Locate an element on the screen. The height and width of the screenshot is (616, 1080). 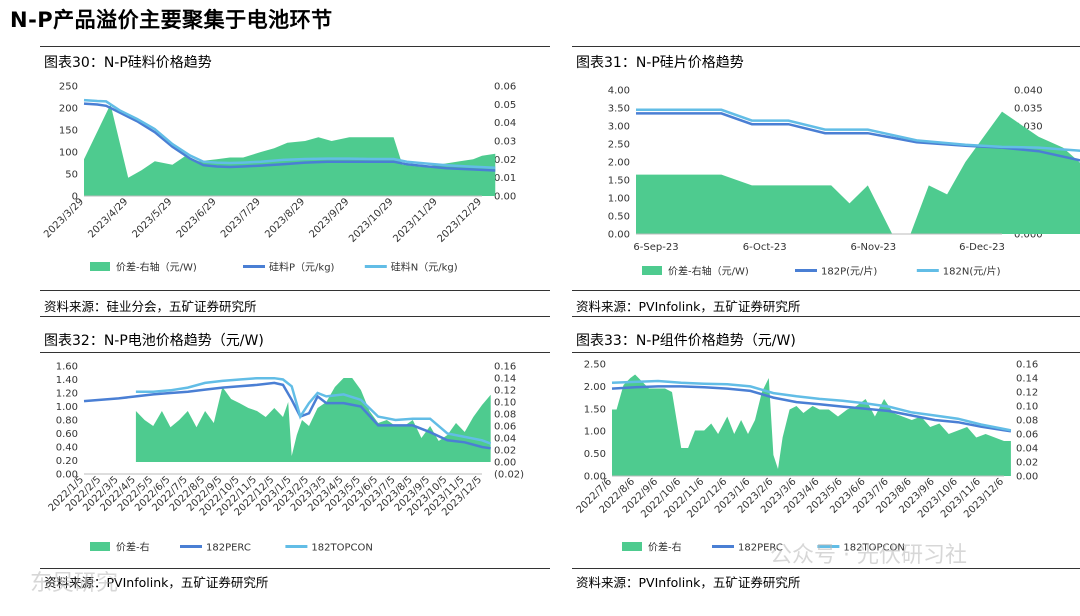
legend-label: 182P(元/片) is located at coordinates (849, 271).